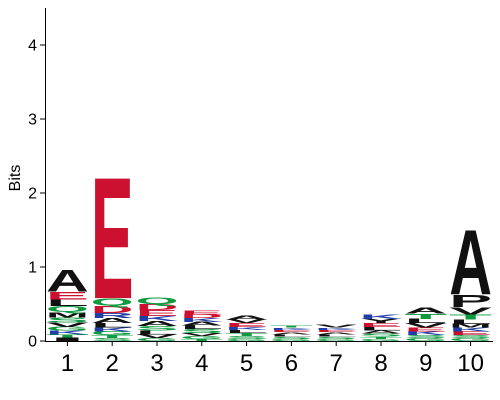 The height and width of the screenshot is (400, 500). I want to click on y-tick-label: 3, so click(32, 120).